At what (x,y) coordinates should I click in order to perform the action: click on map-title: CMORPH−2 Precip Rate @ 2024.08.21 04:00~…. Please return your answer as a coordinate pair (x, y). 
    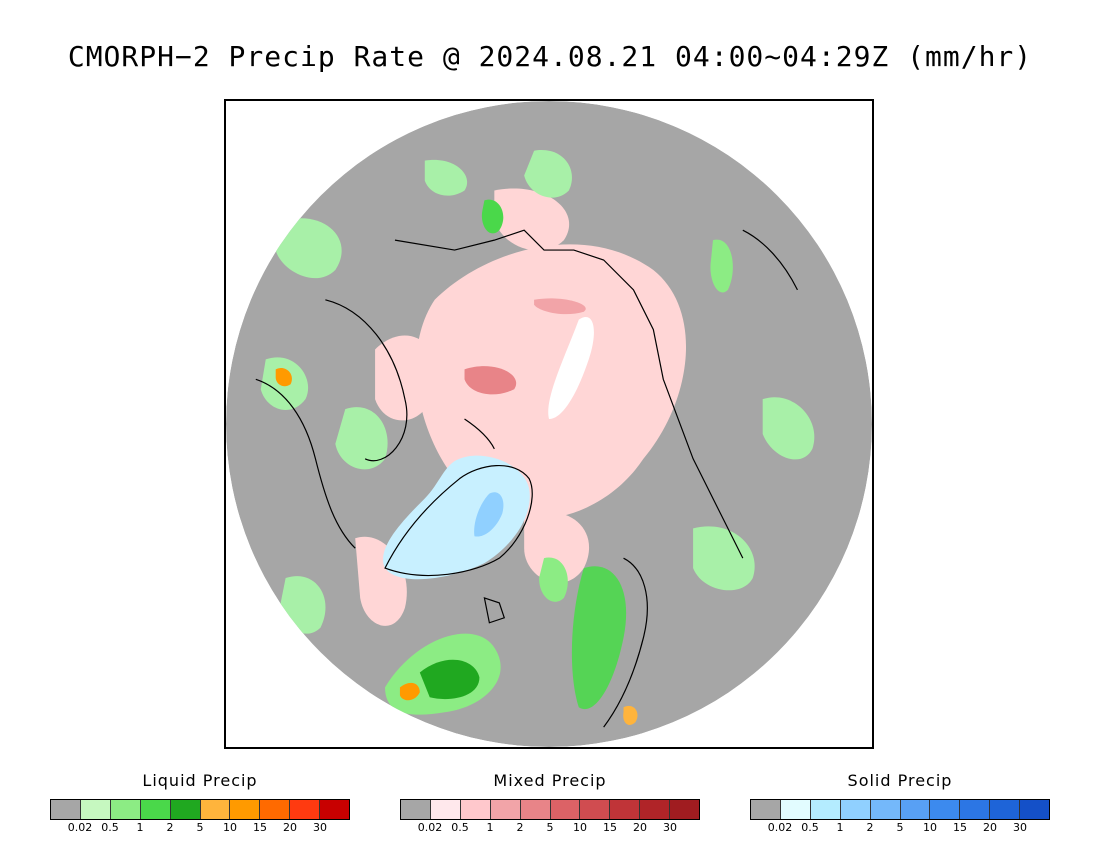
    Looking at the image, I should click on (550, 56).